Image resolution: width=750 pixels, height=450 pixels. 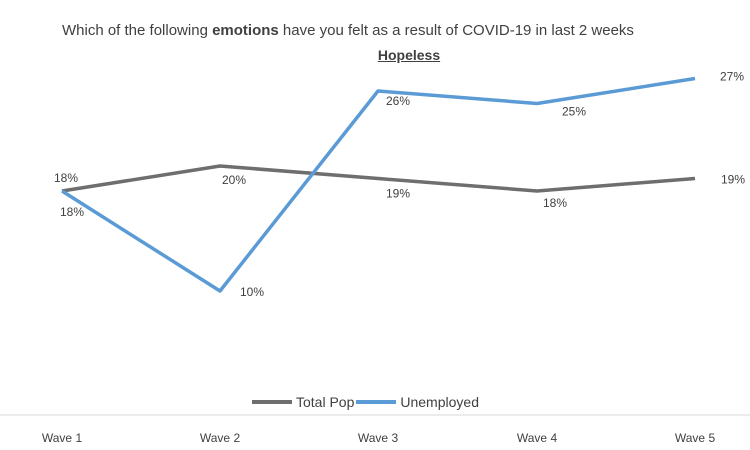 What do you see at coordinates (62, 438) in the screenshot?
I see `x-tick-label: Wave 1` at bounding box center [62, 438].